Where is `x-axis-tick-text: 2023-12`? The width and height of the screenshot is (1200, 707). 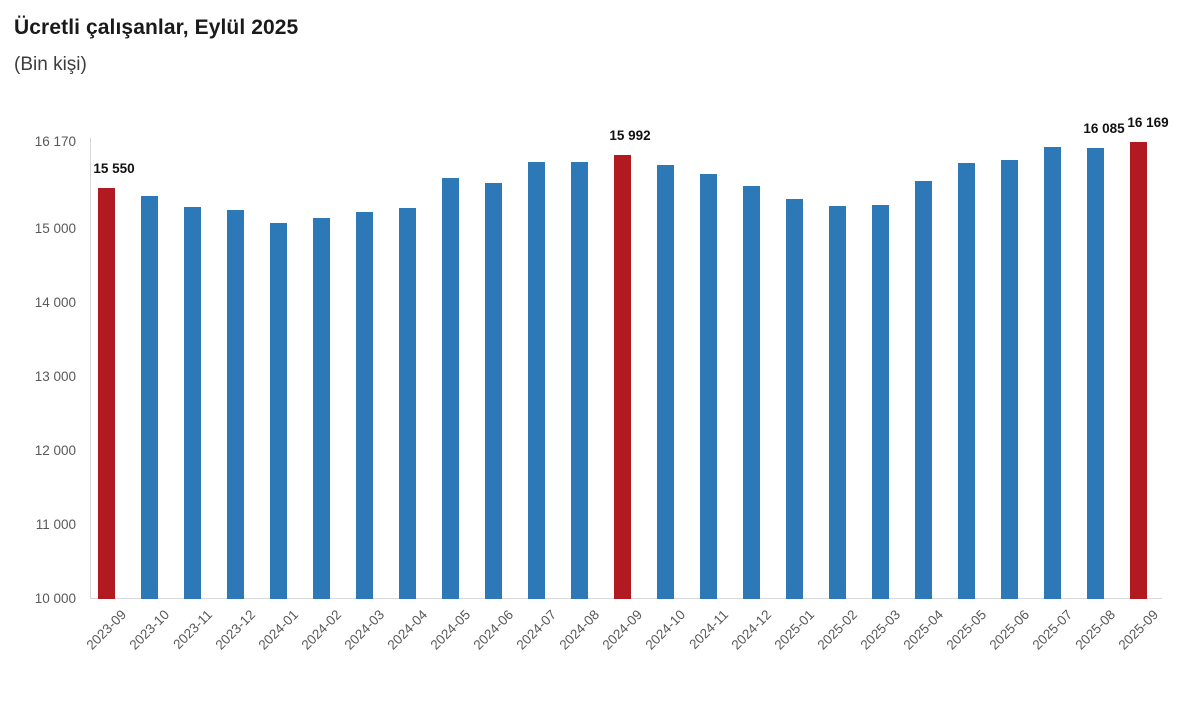
x-axis-tick-text: 2023-12 is located at coordinates (235, 630).